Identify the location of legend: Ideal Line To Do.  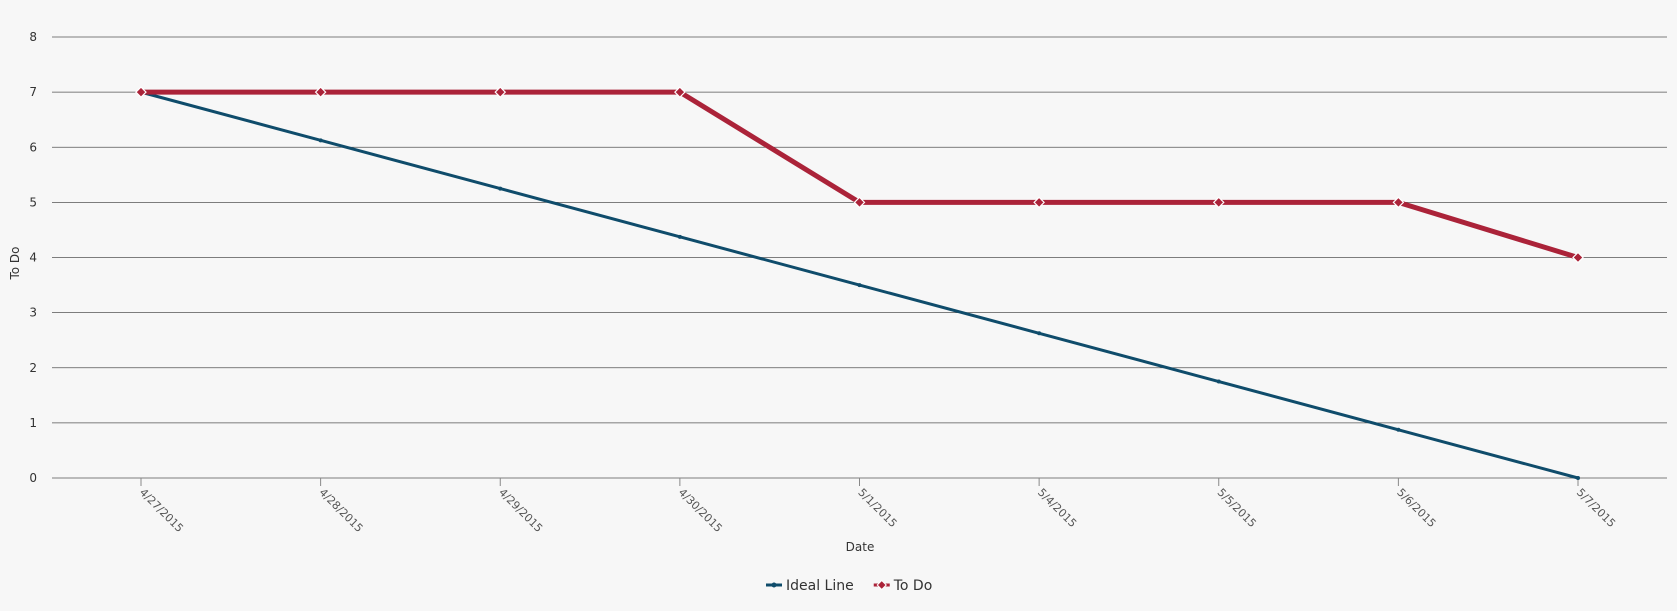
(849, 586).